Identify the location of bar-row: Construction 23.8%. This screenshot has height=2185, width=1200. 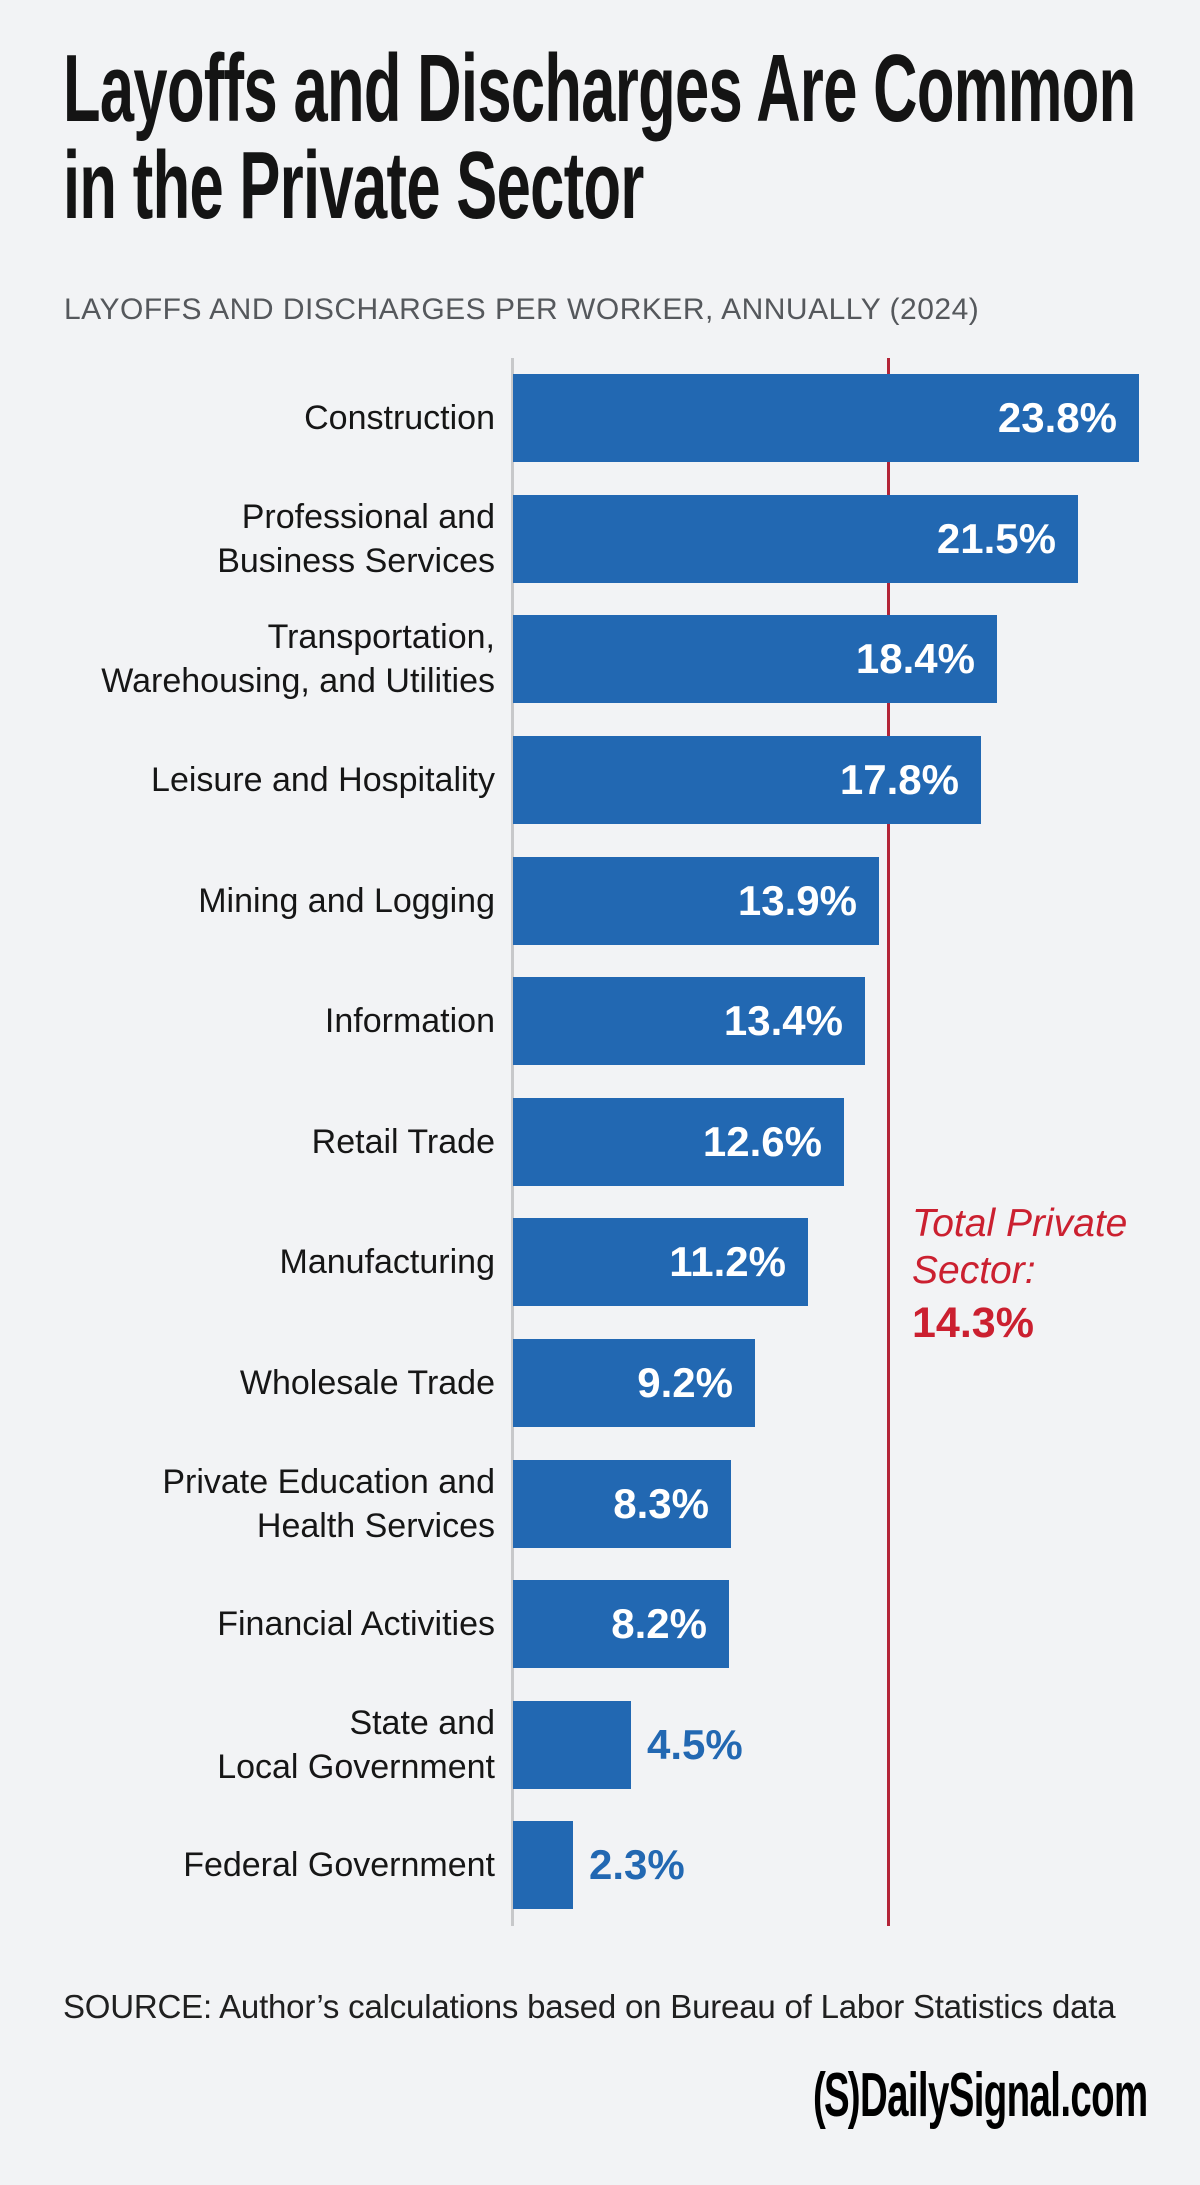
(600, 418).